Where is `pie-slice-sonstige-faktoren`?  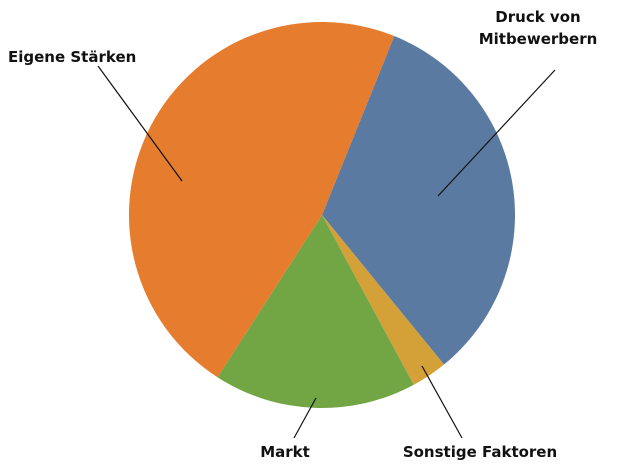
pie-slice-sonstige-faktoren is located at coordinates (383, 300).